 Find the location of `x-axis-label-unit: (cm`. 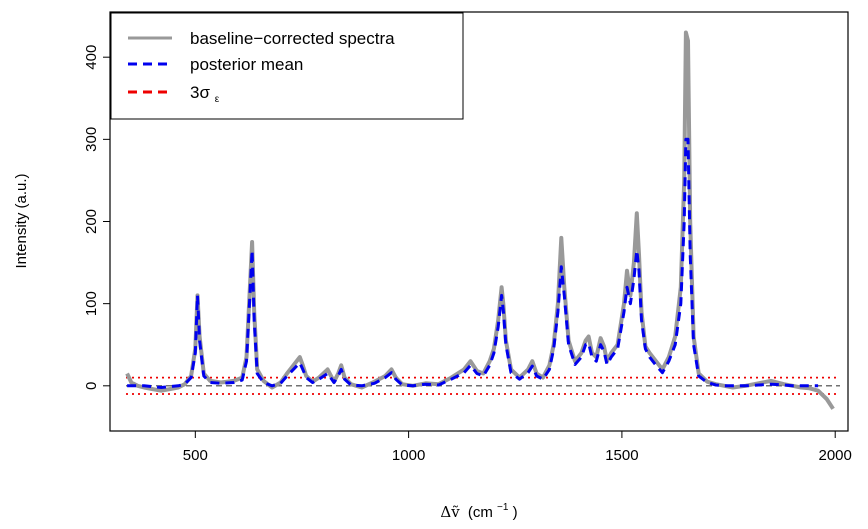

x-axis-label-unit: (cm is located at coordinates (480, 512).